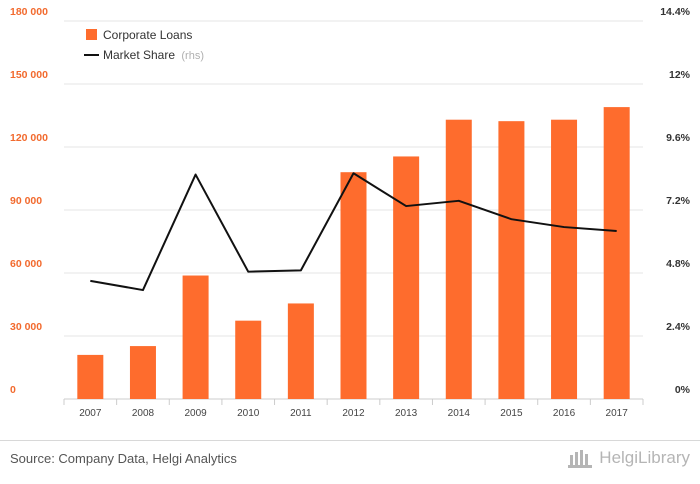 This screenshot has height=484, width=700. What do you see at coordinates (139, 55) in the screenshot?
I see `legend-label-market-share-name: Market Share` at bounding box center [139, 55].